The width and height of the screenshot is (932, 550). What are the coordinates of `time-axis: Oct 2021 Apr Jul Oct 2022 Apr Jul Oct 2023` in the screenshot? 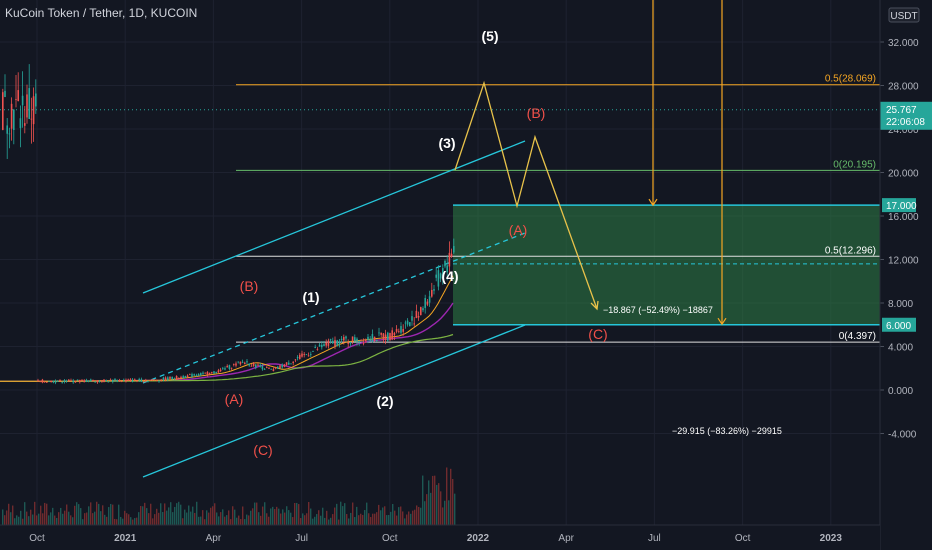 It's located at (440, 537).